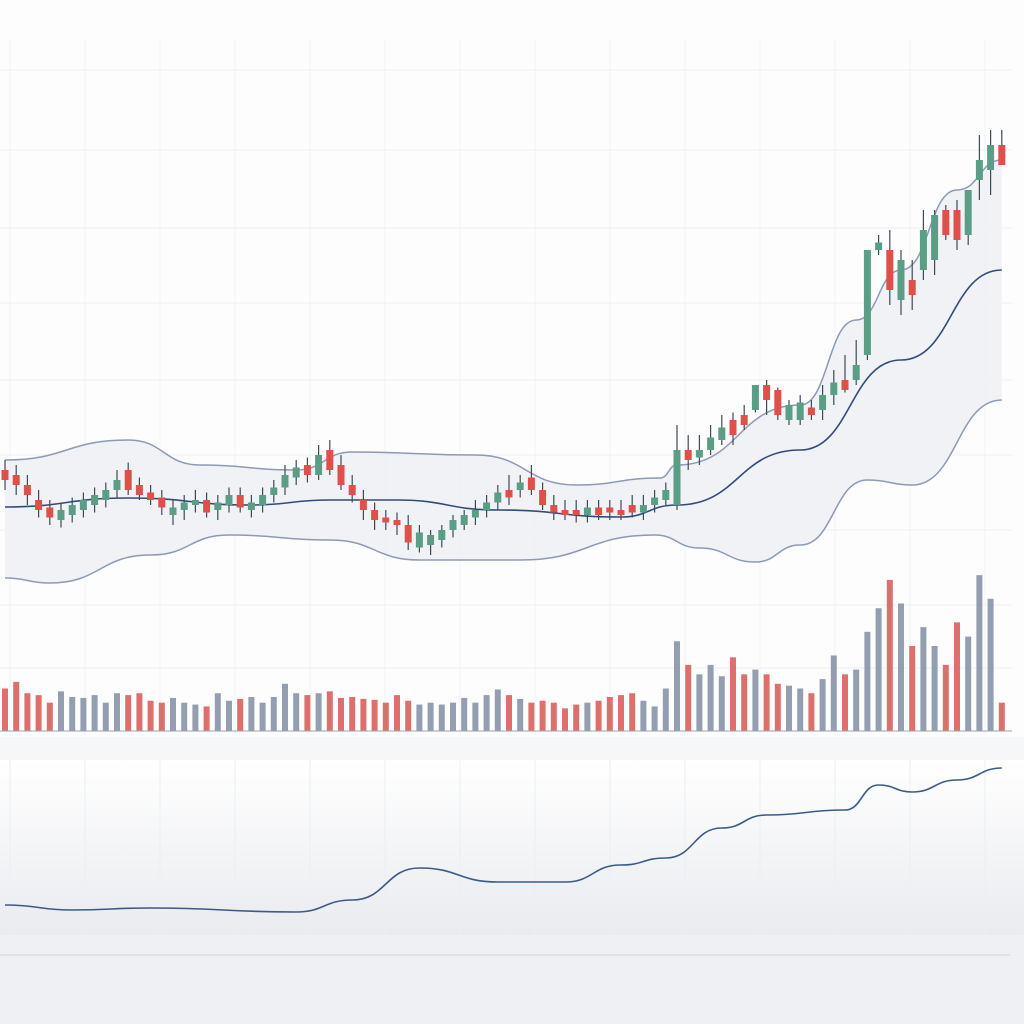  What do you see at coordinates (512, 748) in the screenshot?
I see `time-axis-strip` at bounding box center [512, 748].